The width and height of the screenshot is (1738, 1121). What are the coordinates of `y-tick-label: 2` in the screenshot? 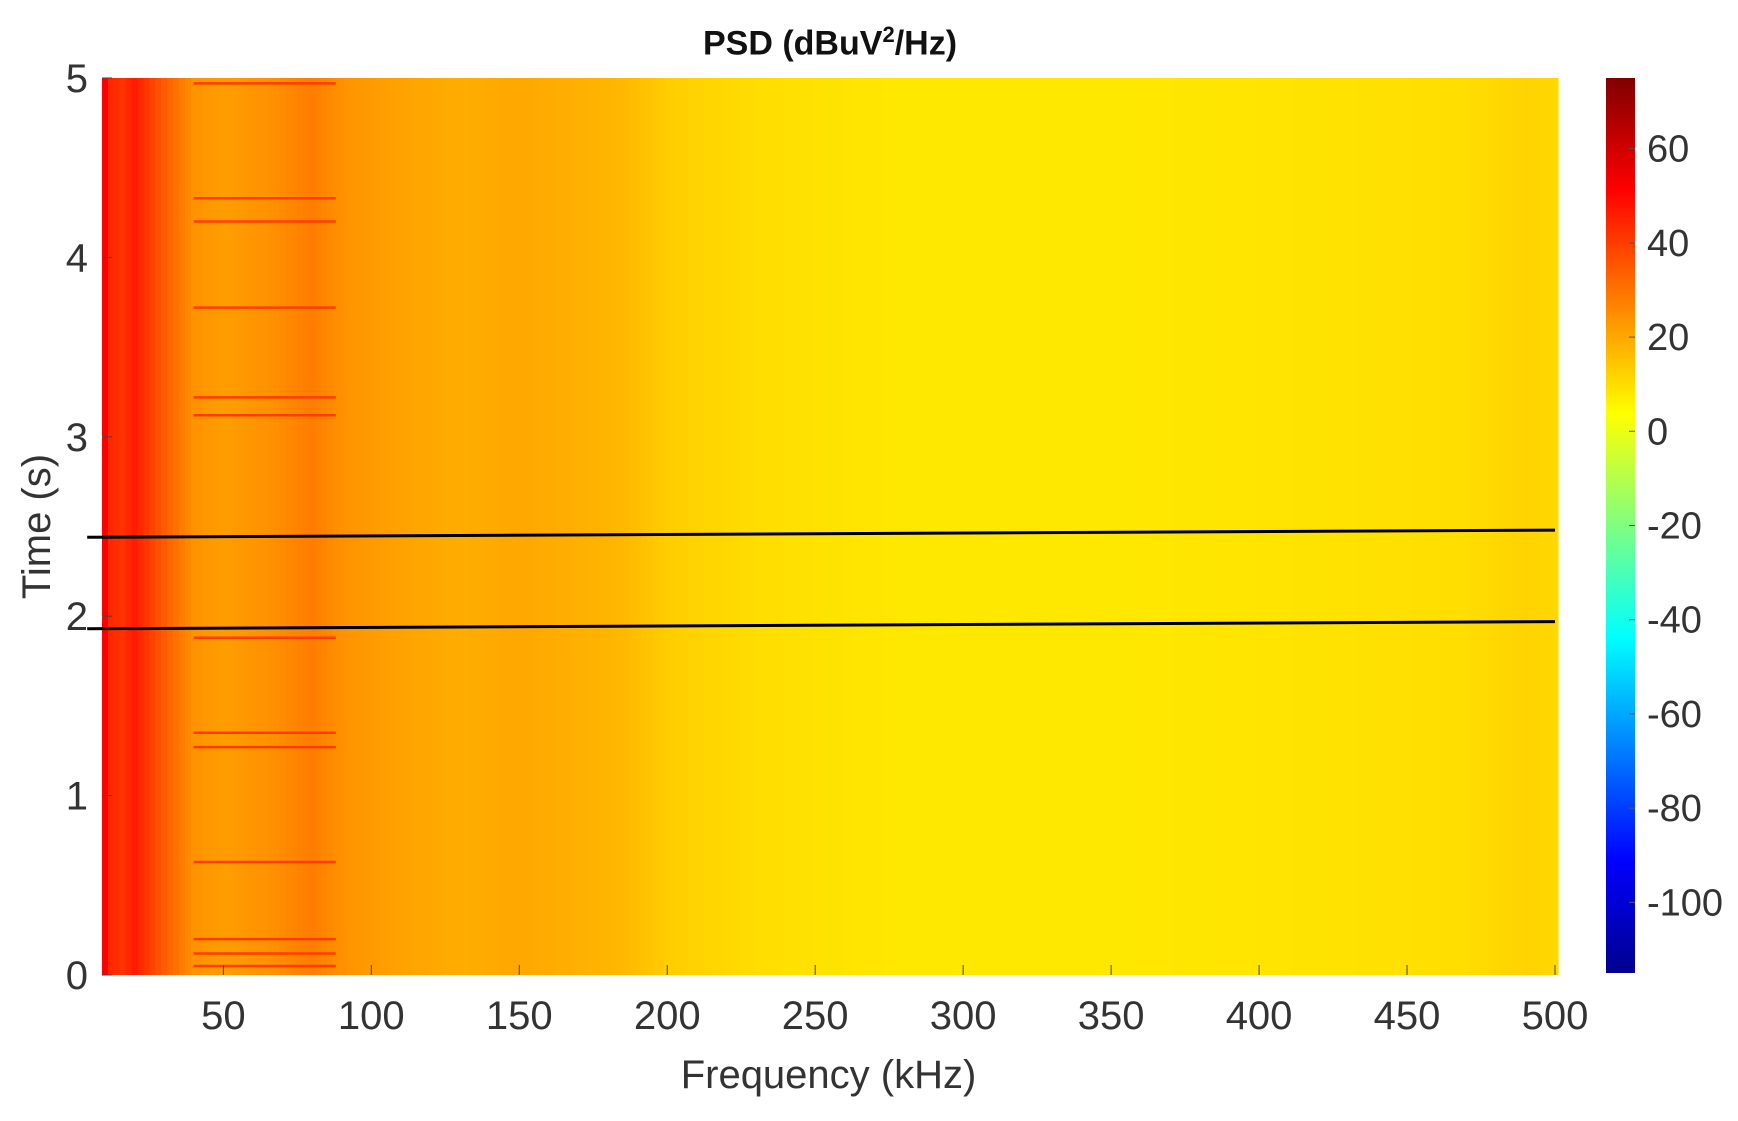 It's located at (77, 617).